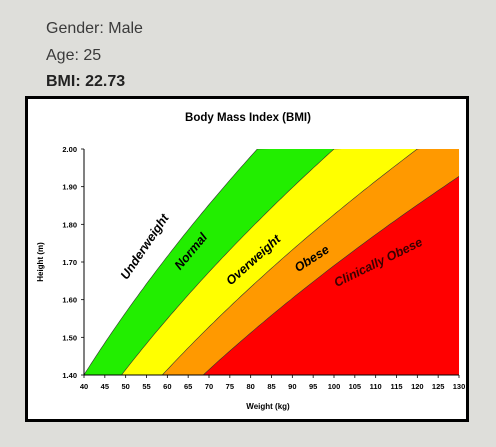 The image size is (496, 447). I want to click on x-tick-label: 80, so click(250, 386).